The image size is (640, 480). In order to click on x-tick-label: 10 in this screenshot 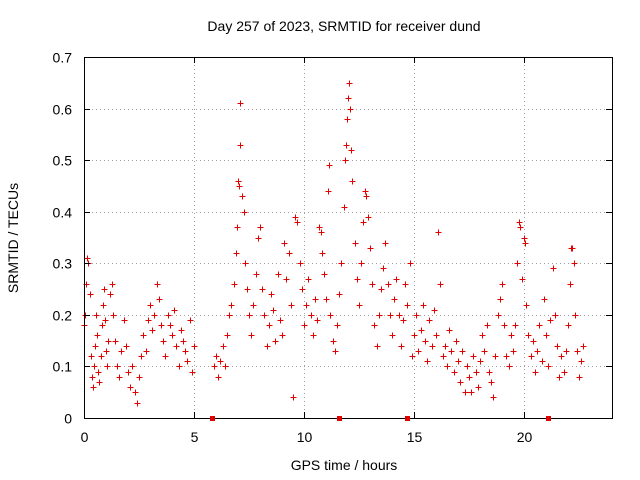, I will do `click(305, 437)`.